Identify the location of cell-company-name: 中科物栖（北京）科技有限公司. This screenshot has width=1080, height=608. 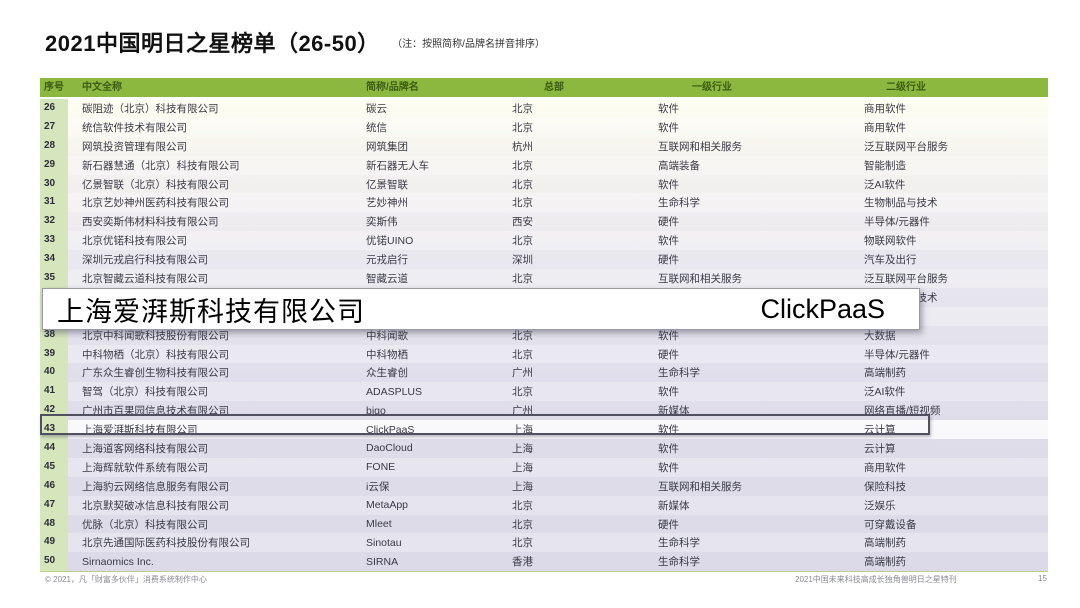
(155, 354).